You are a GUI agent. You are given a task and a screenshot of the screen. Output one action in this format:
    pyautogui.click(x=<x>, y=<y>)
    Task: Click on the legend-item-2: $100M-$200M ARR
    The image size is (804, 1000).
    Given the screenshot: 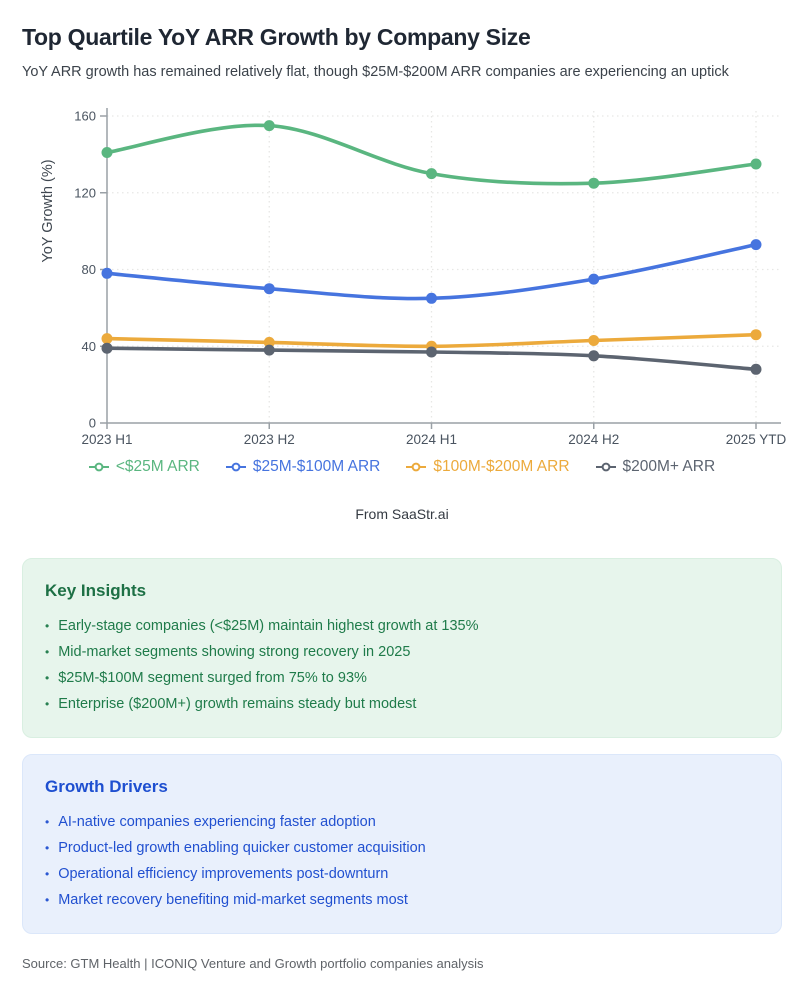 What is the action you would take?
    pyautogui.click(x=488, y=467)
    